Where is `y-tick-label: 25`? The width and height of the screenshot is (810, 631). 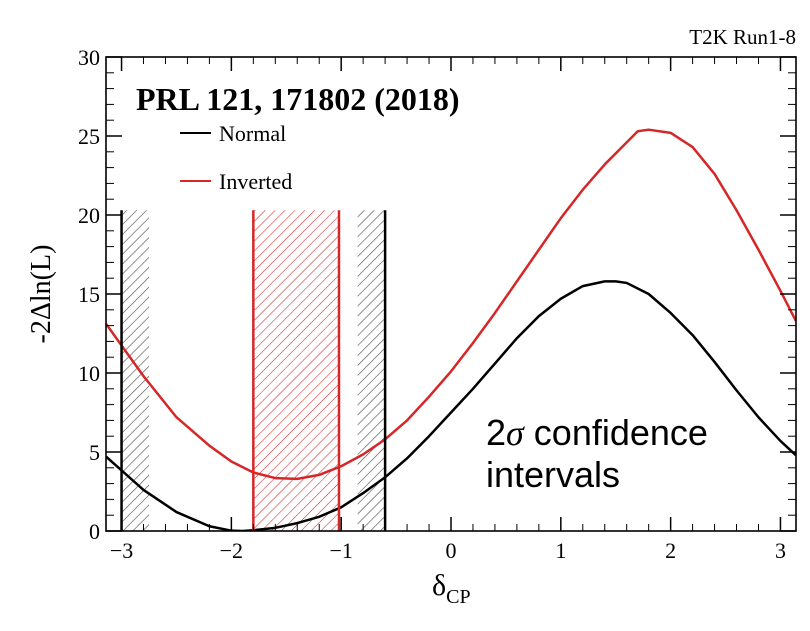
y-tick-label: 25 is located at coordinates (89, 136).